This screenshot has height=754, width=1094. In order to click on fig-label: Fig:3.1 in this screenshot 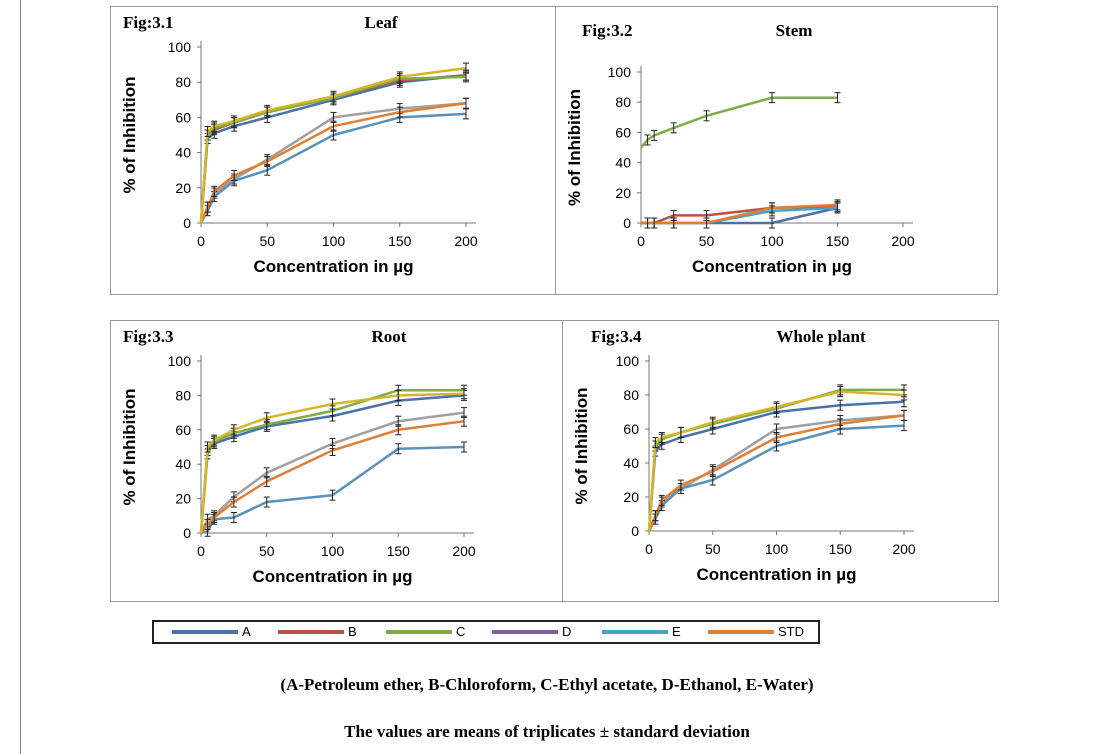, I will do `click(148, 22)`.